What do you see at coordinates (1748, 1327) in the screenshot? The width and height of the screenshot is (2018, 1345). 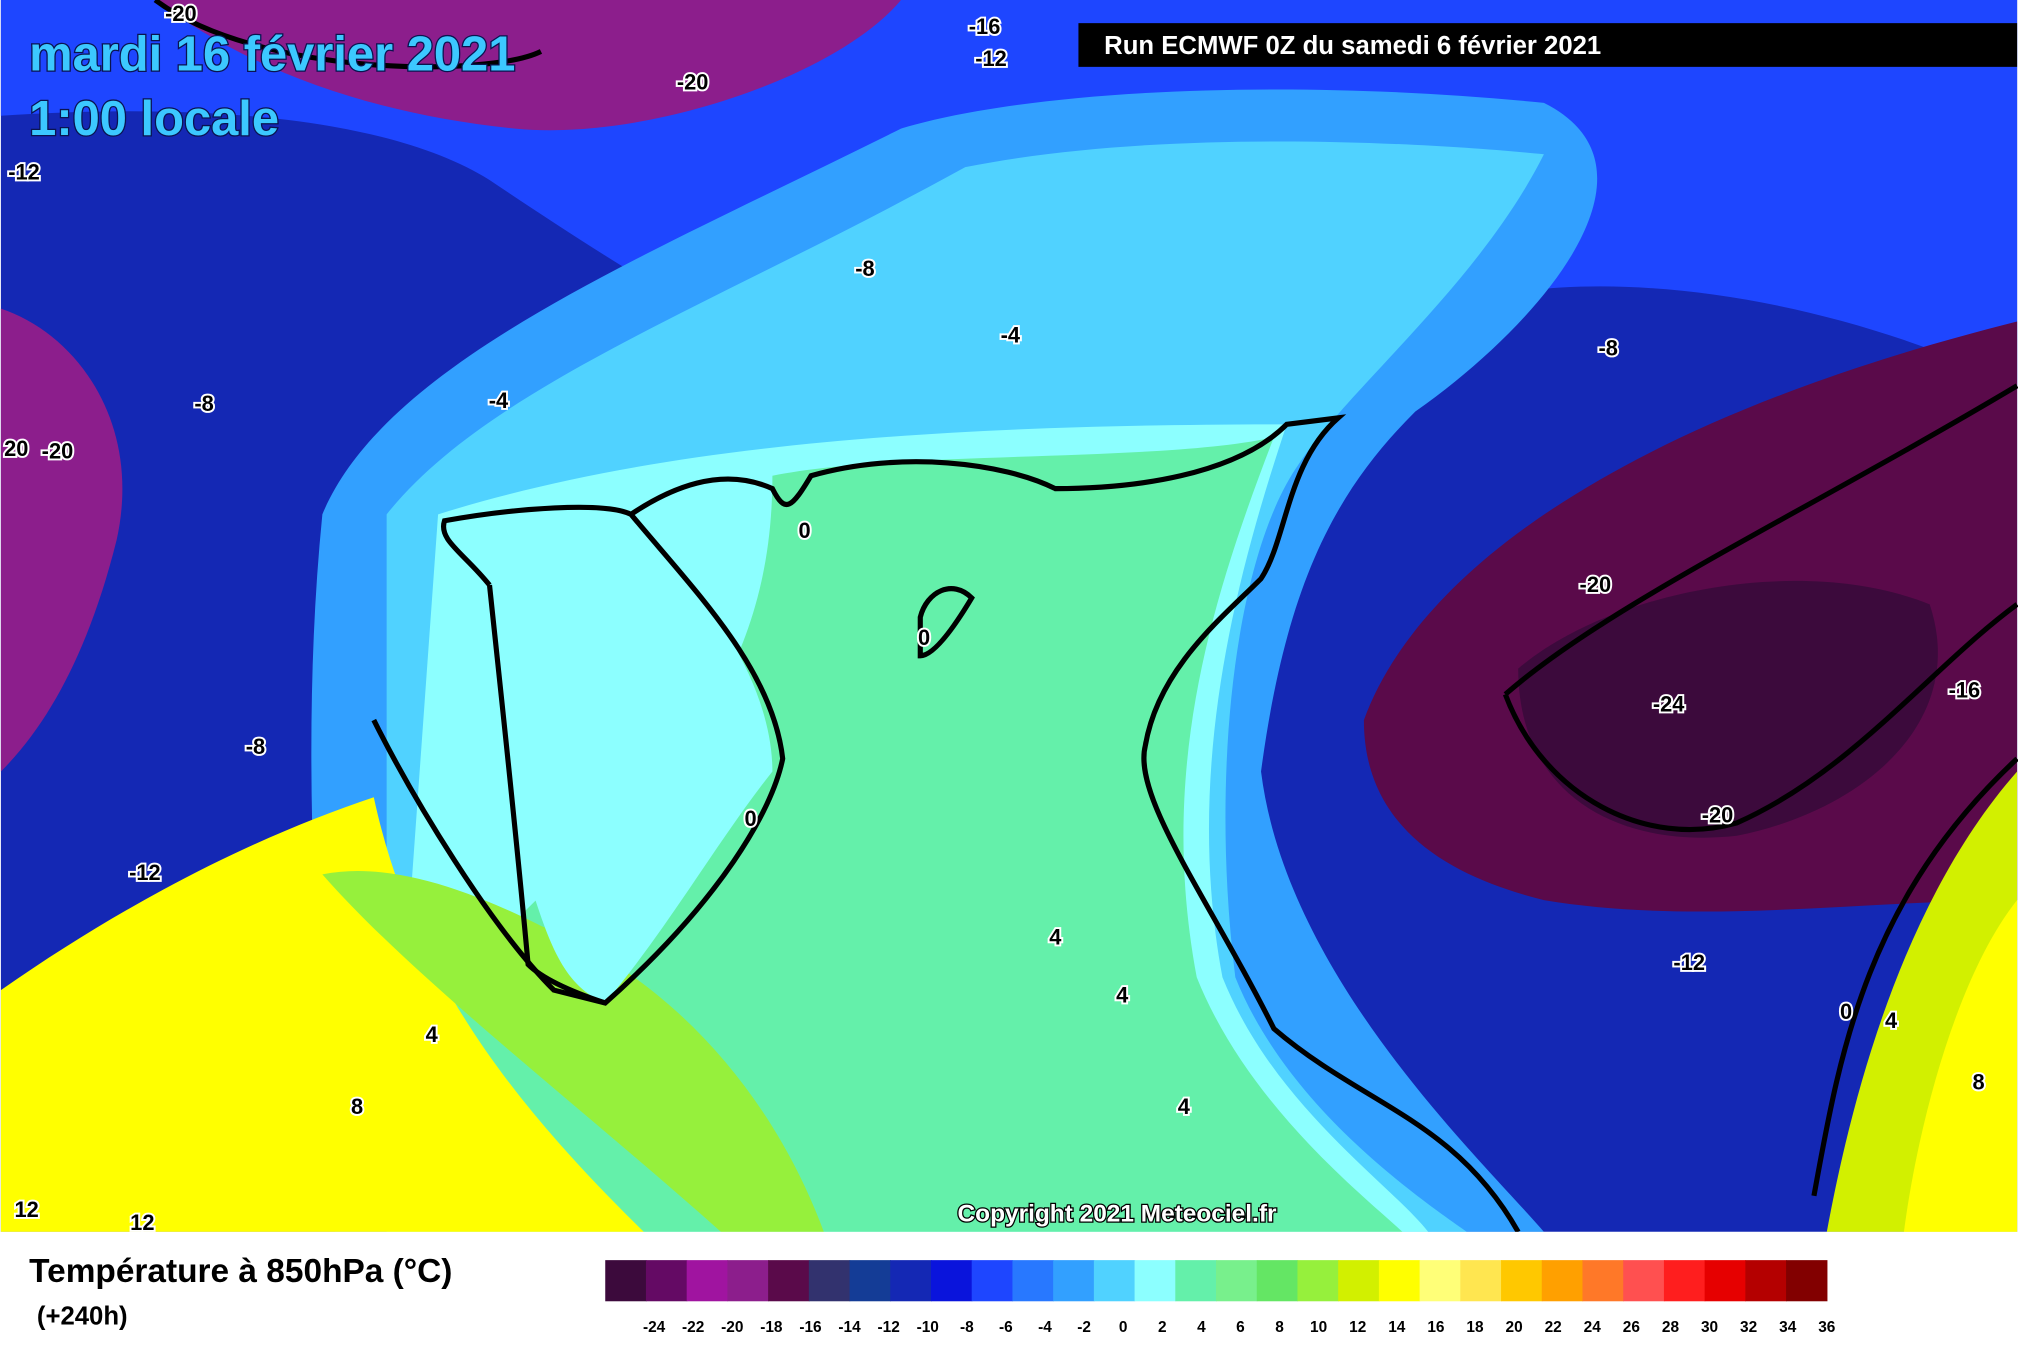 I see `colorbar-tick-label: 32` at bounding box center [1748, 1327].